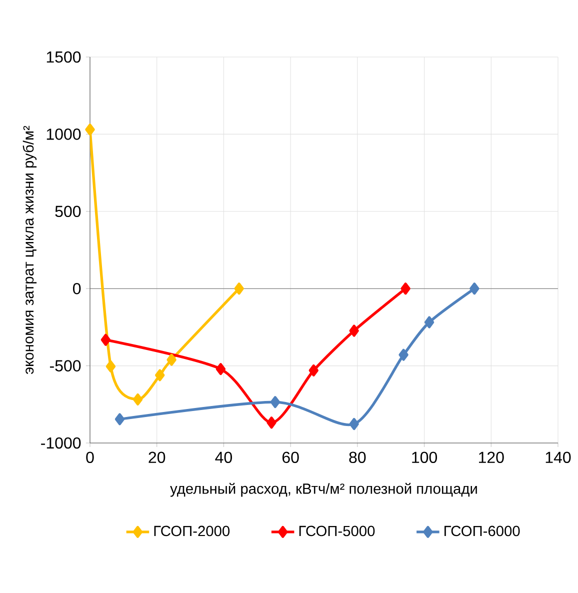  I want to click on legend-label: ГСОП-6000, so click(482, 531).